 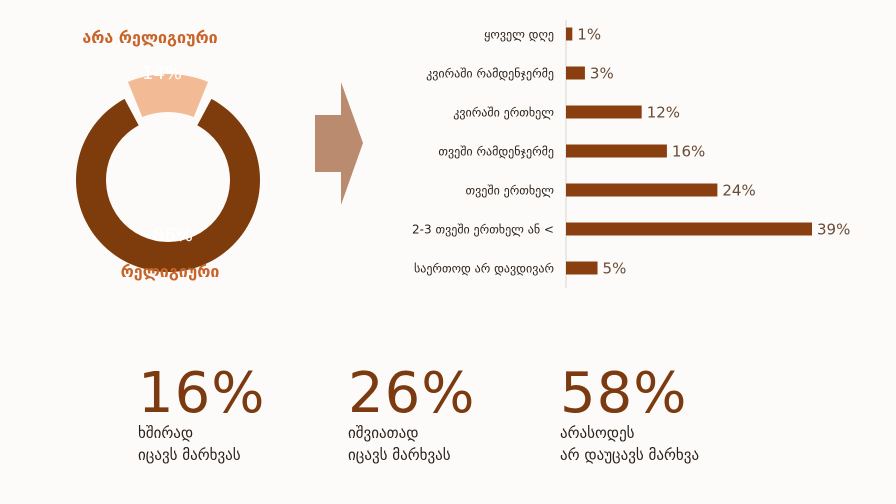 What do you see at coordinates (162, 73) in the screenshot?
I see `slice-label-non-religious: 14%` at bounding box center [162, 73].